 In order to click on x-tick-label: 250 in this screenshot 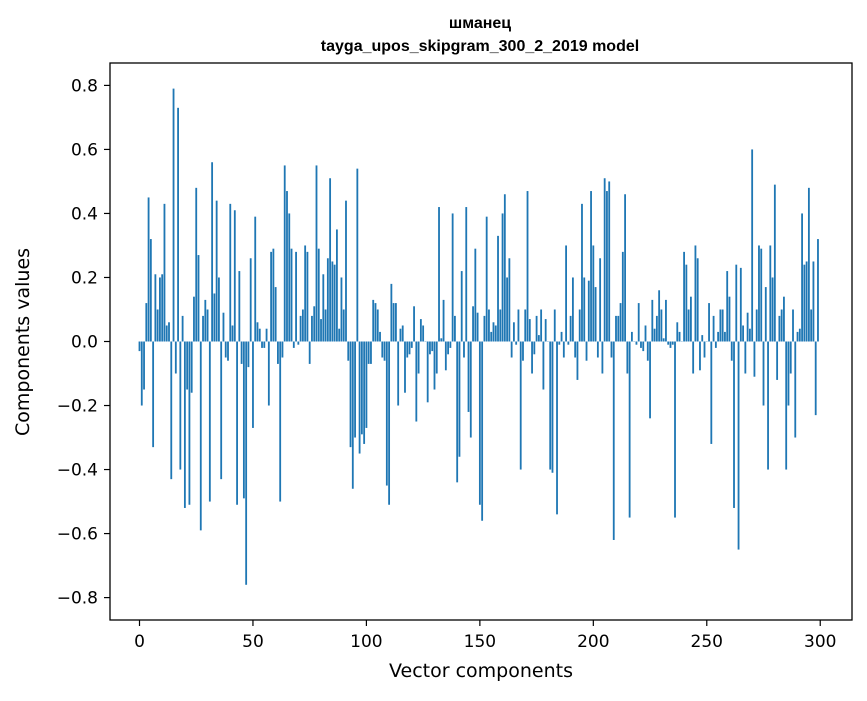, I will do `click(707, 642)`.